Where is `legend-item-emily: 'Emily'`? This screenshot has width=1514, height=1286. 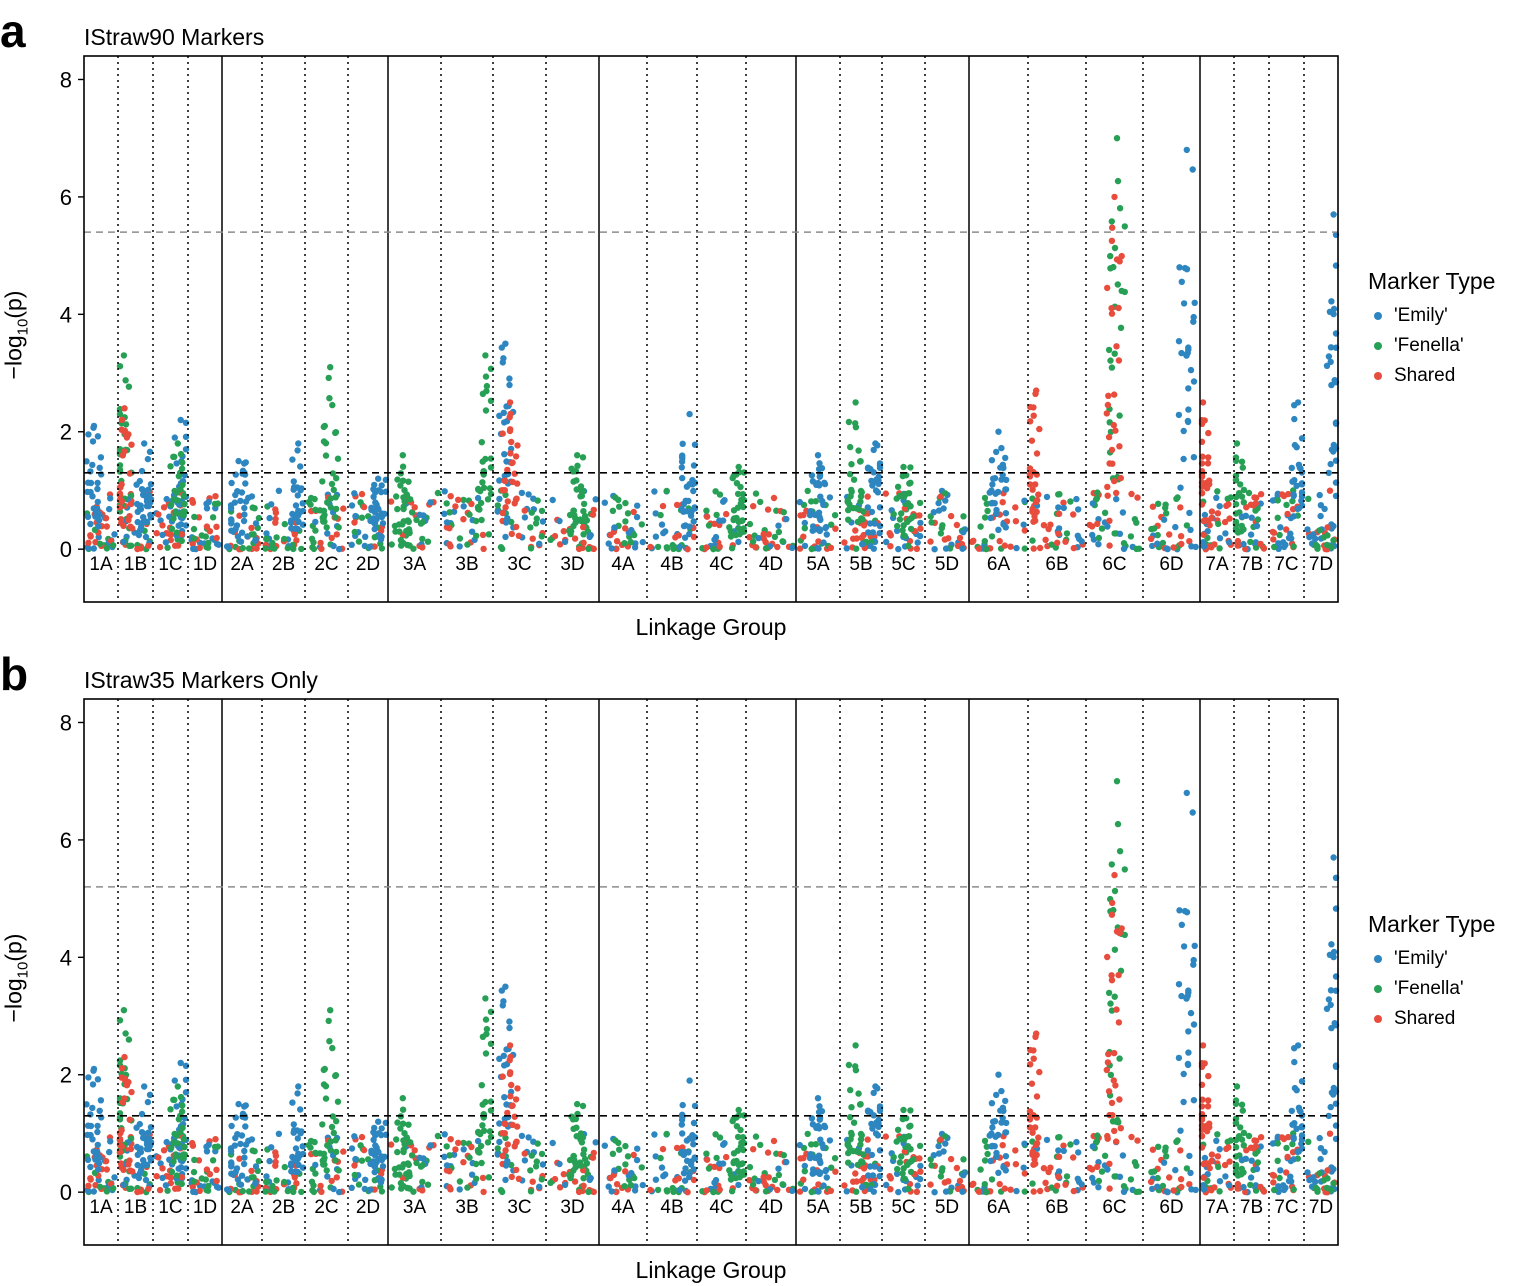 legend-item-emily: 'Emily' is located at coordinates (1431, 316).